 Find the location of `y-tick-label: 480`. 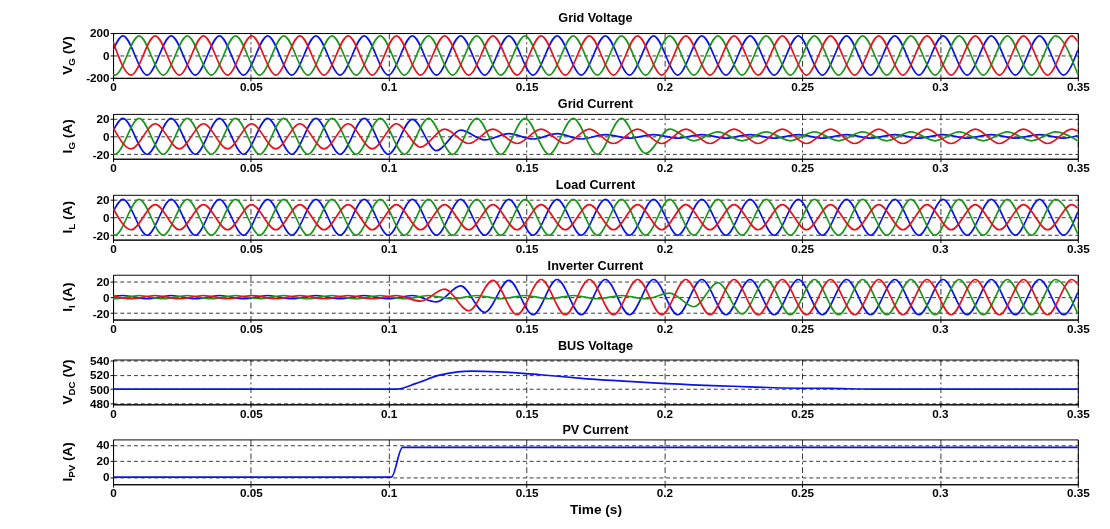

y-tick-label: 480 is located at coordinates (100, 404).